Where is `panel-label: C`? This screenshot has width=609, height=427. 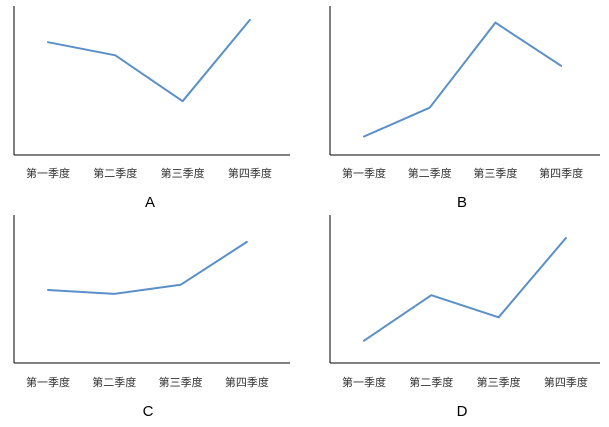
panel-label: C is located at coordinates (148, 411).